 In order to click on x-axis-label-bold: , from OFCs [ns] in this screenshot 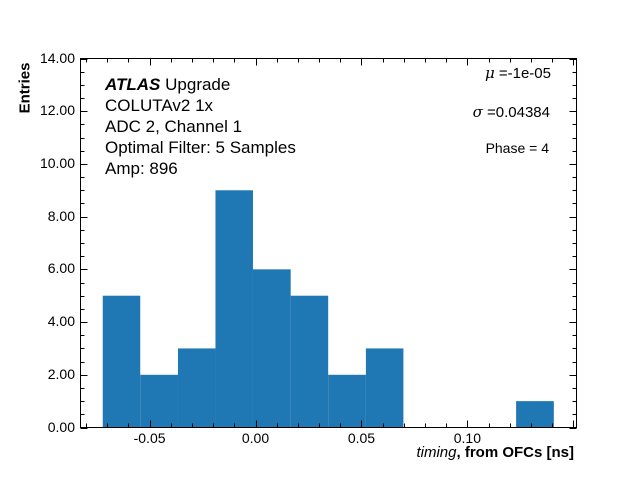, I will do `click(515, 452)`.